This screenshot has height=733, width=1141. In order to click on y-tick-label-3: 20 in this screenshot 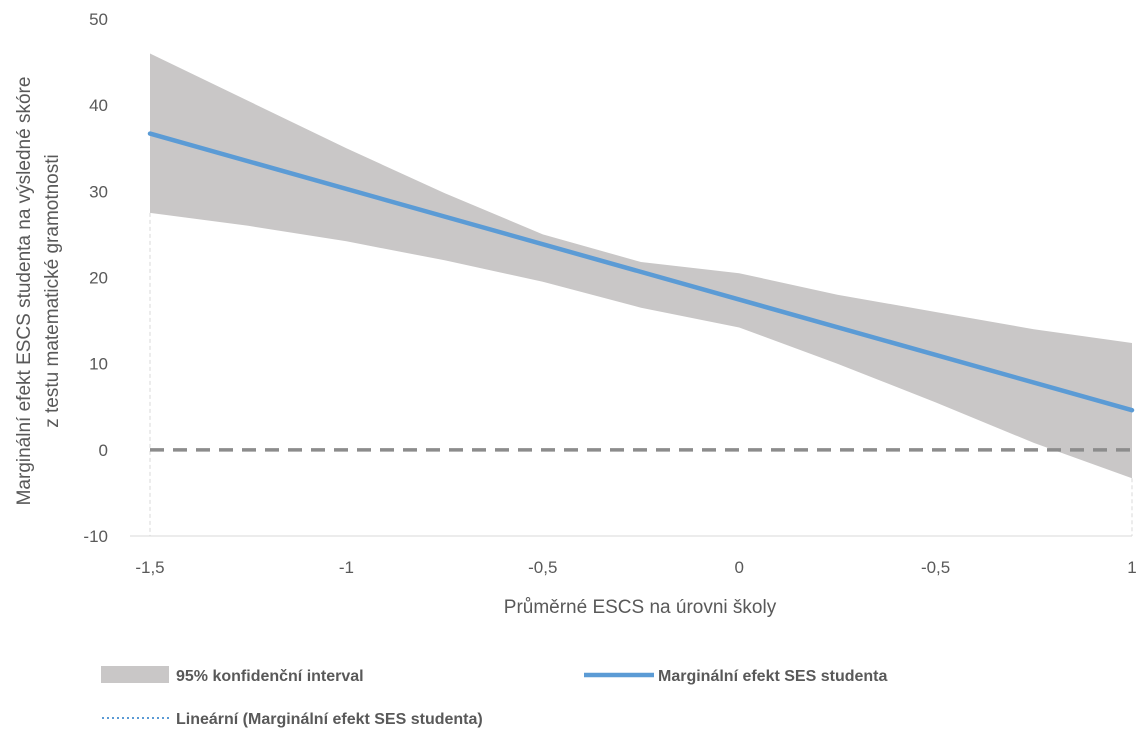, I will do `click(98, 278)`.